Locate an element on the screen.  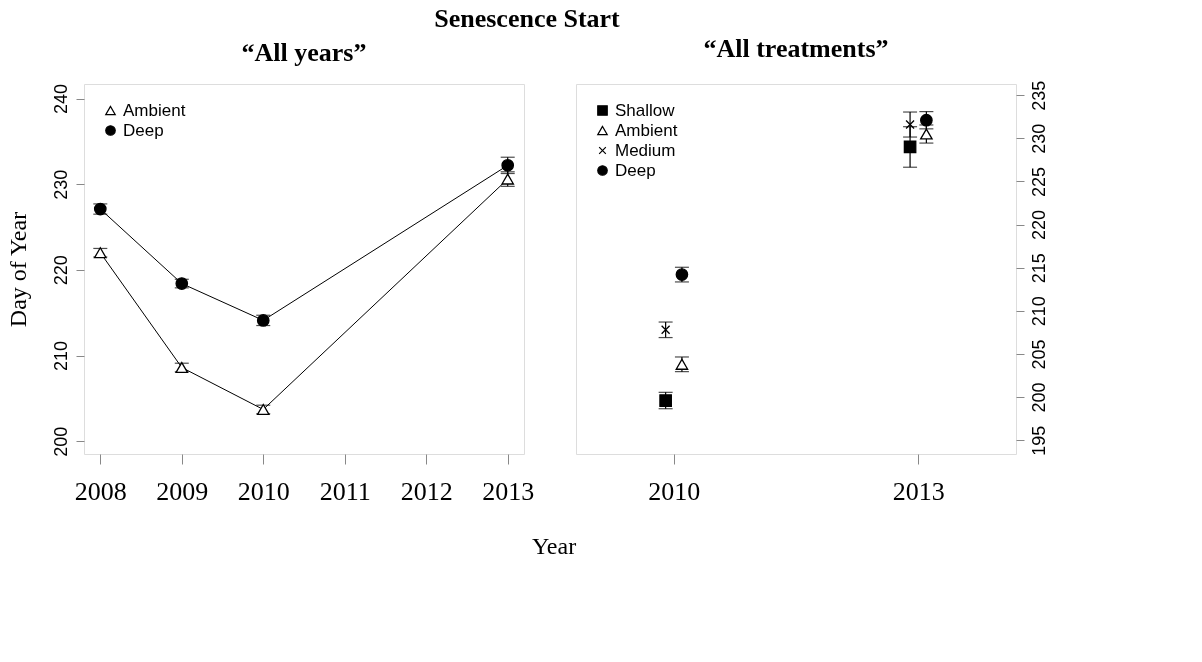
x-tick-label: 2009 is located at coordinates (182, 491).